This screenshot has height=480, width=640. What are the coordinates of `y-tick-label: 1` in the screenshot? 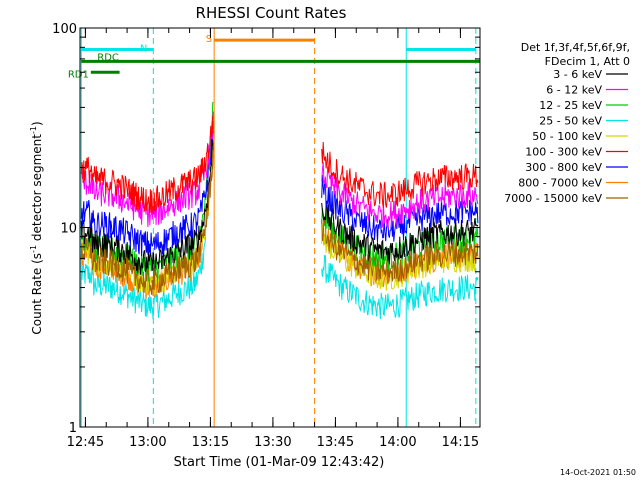 It's located at (73, 428).